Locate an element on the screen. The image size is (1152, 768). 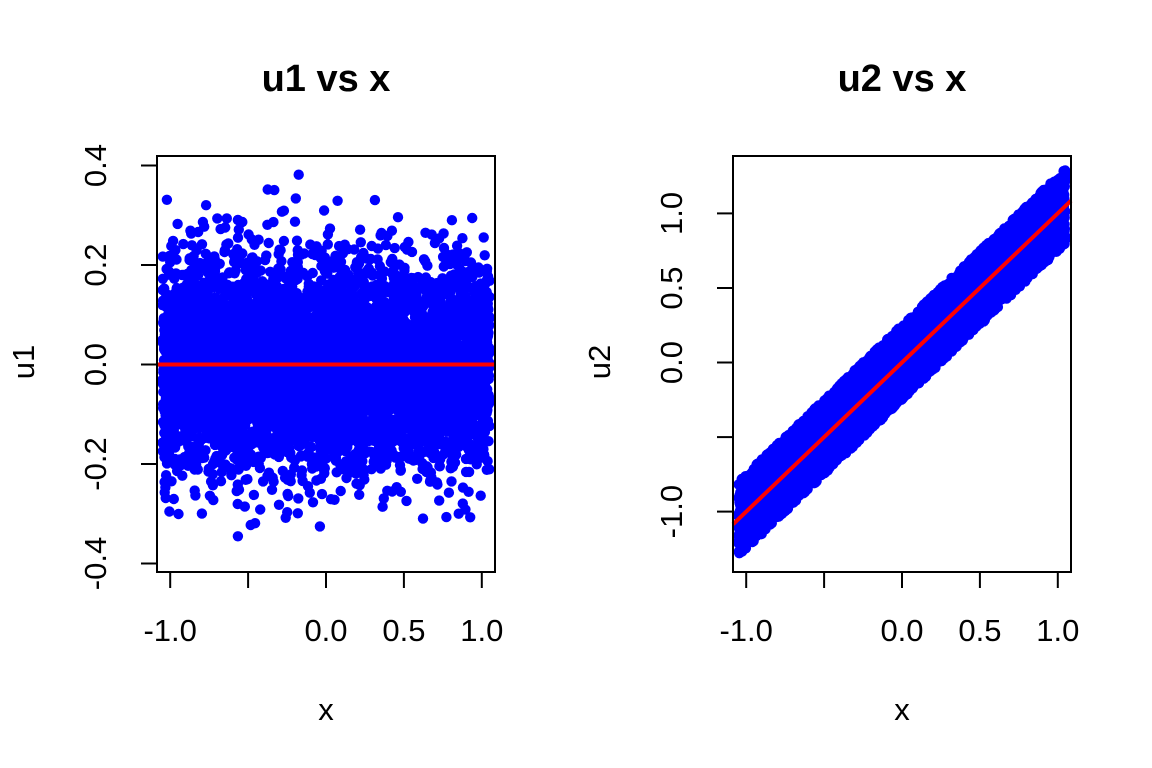
plot-title-u1: u1 vs x is located at coordinates (326, 79).